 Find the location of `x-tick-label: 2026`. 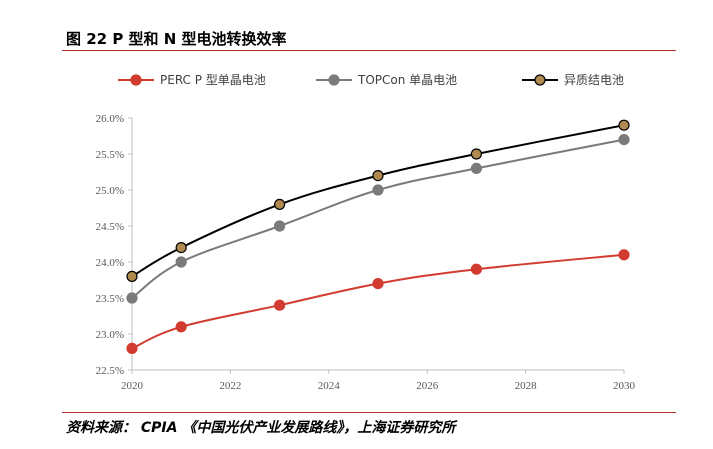

x-tick-label: 2026 is located at coordinates (427, 386).